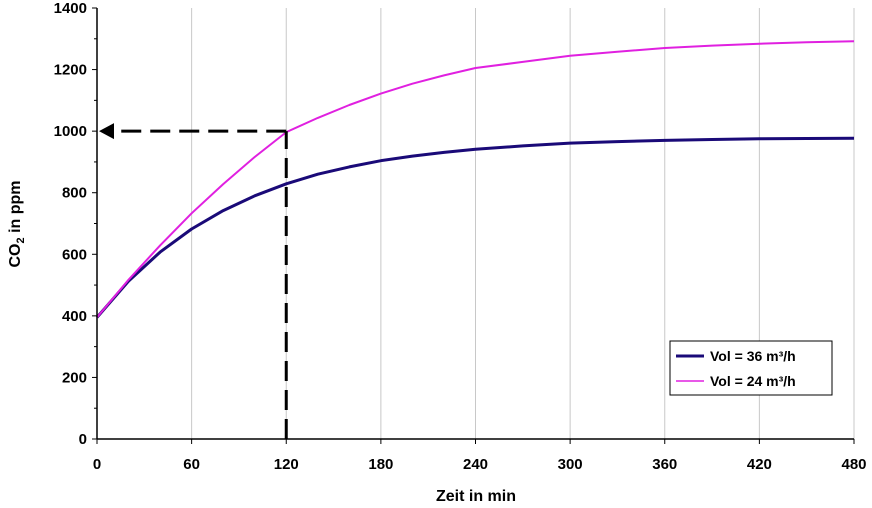 The height and width of the screenshot is (508, 872). I want to click on legend: Vol = 36 m³/h Vol = 24 m³/h, so click(751, 368).